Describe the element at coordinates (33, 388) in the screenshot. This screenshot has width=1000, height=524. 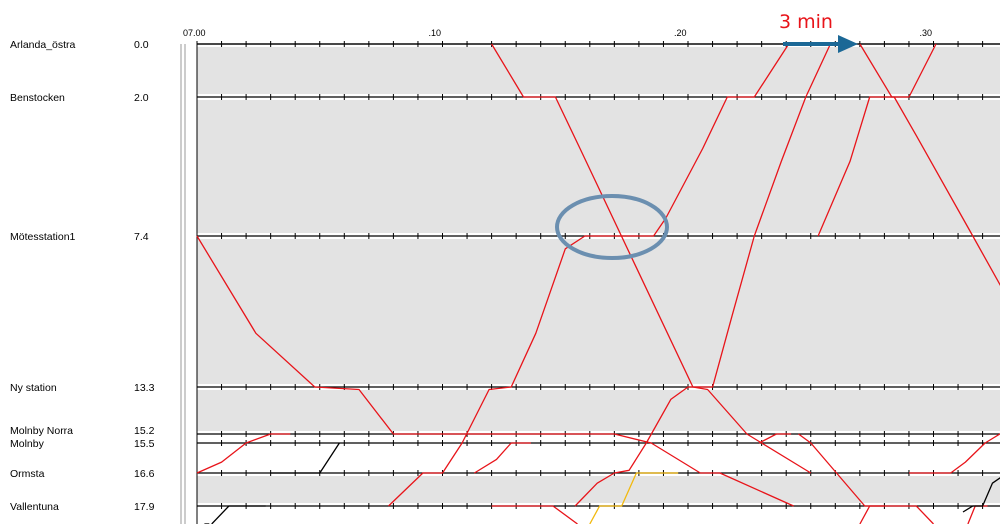
I see `station-name-label: Ny station` at that location.